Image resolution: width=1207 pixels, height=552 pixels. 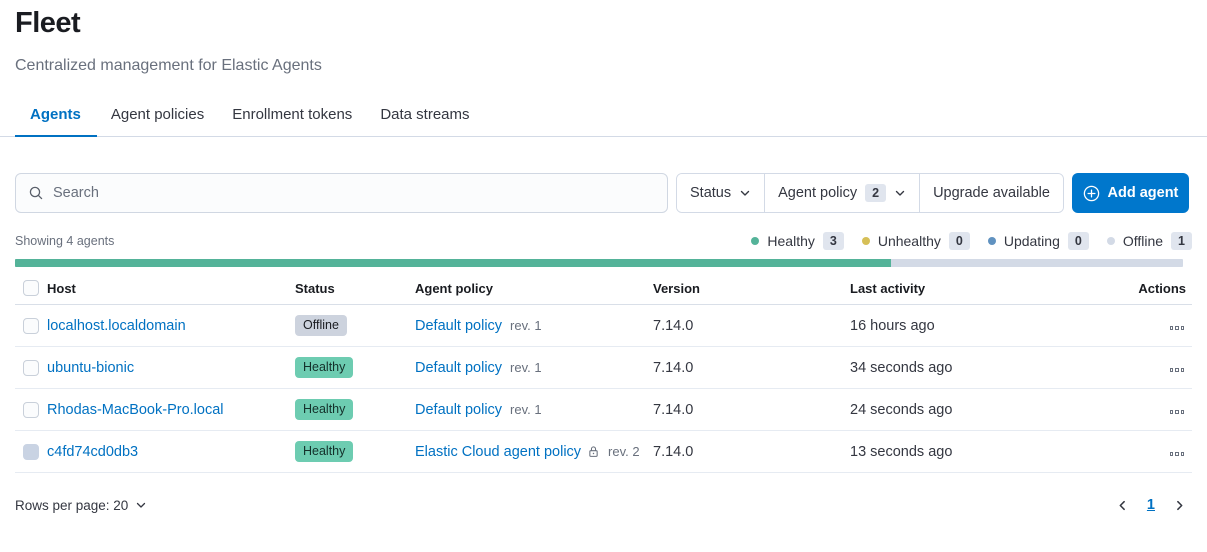 I want to click on agent-health-bar, so click(x=599, y=263).